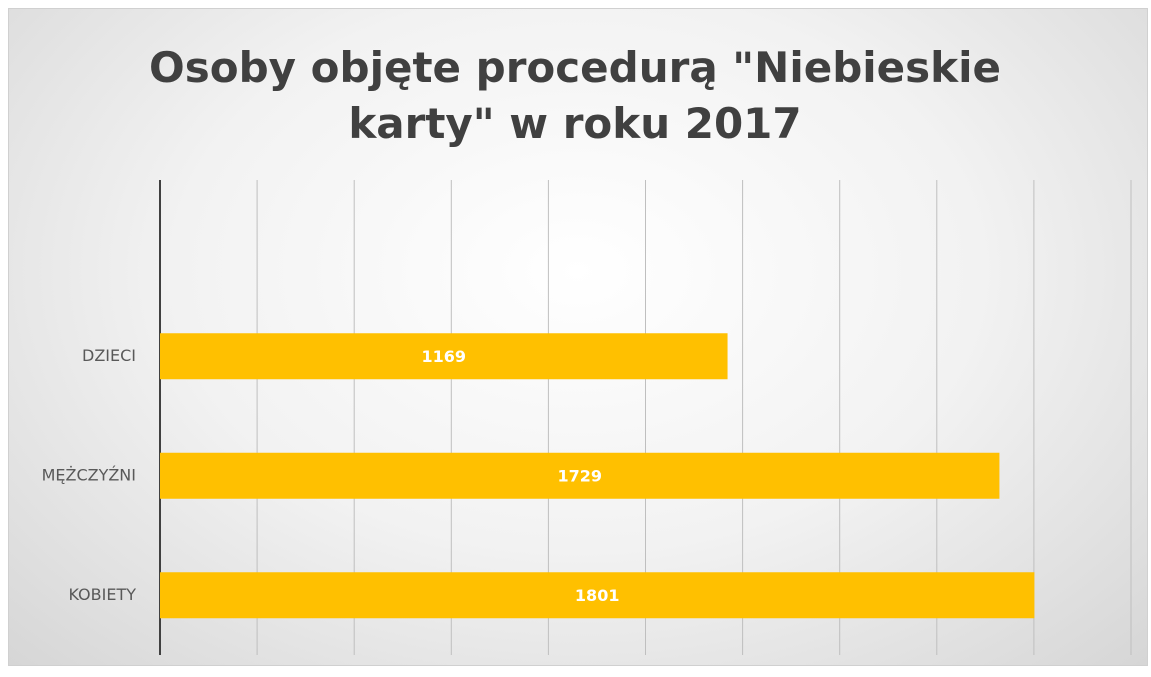  Describe the element at coordinates (89, 474) in the screenshot. I see `y-tick-label: MĘŻCZYŹNI` at that location.